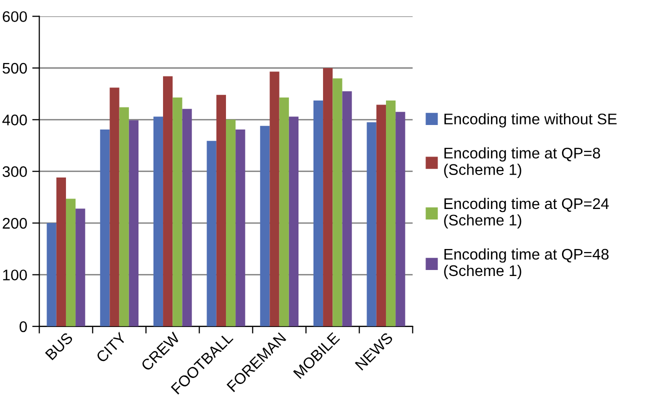  I want to click on y-tick-label: 400, so click(14, 120).